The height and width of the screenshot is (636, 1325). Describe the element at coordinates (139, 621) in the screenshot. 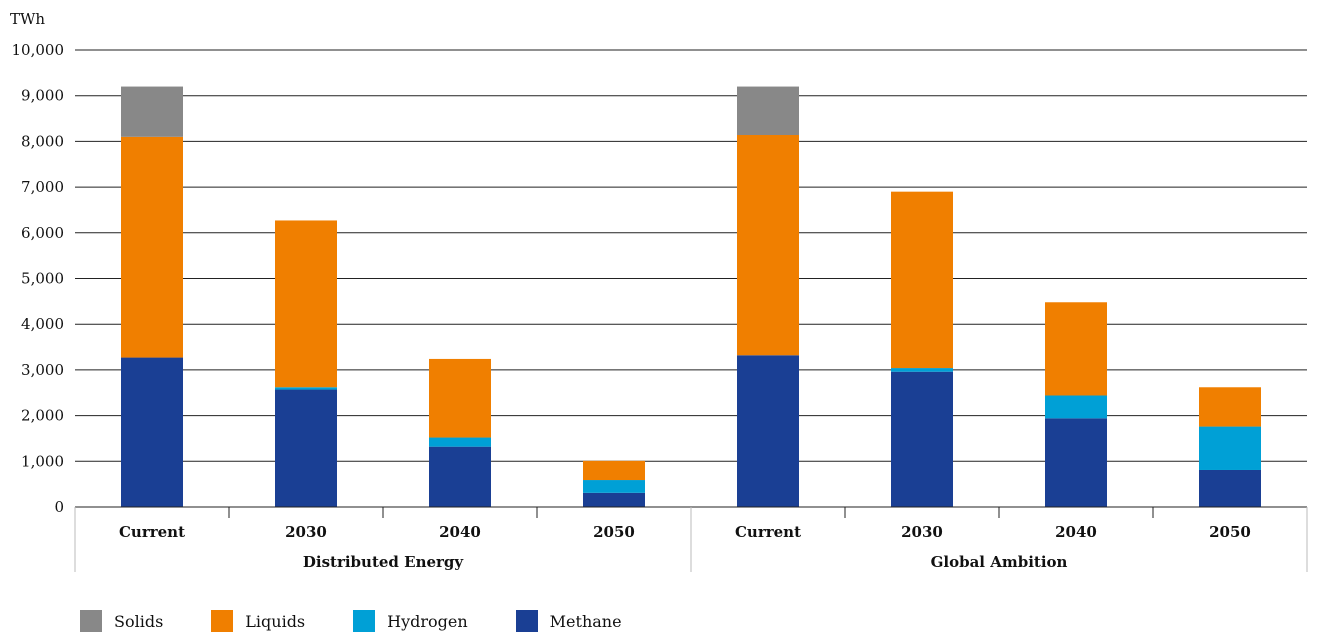

I see `legend-label: Solids` at that location.